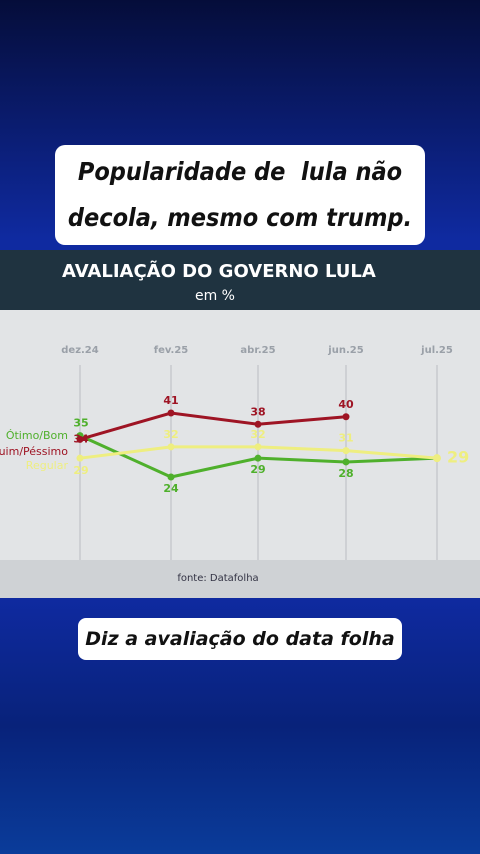  I want to click on value-label: 38, so click(257, 411).